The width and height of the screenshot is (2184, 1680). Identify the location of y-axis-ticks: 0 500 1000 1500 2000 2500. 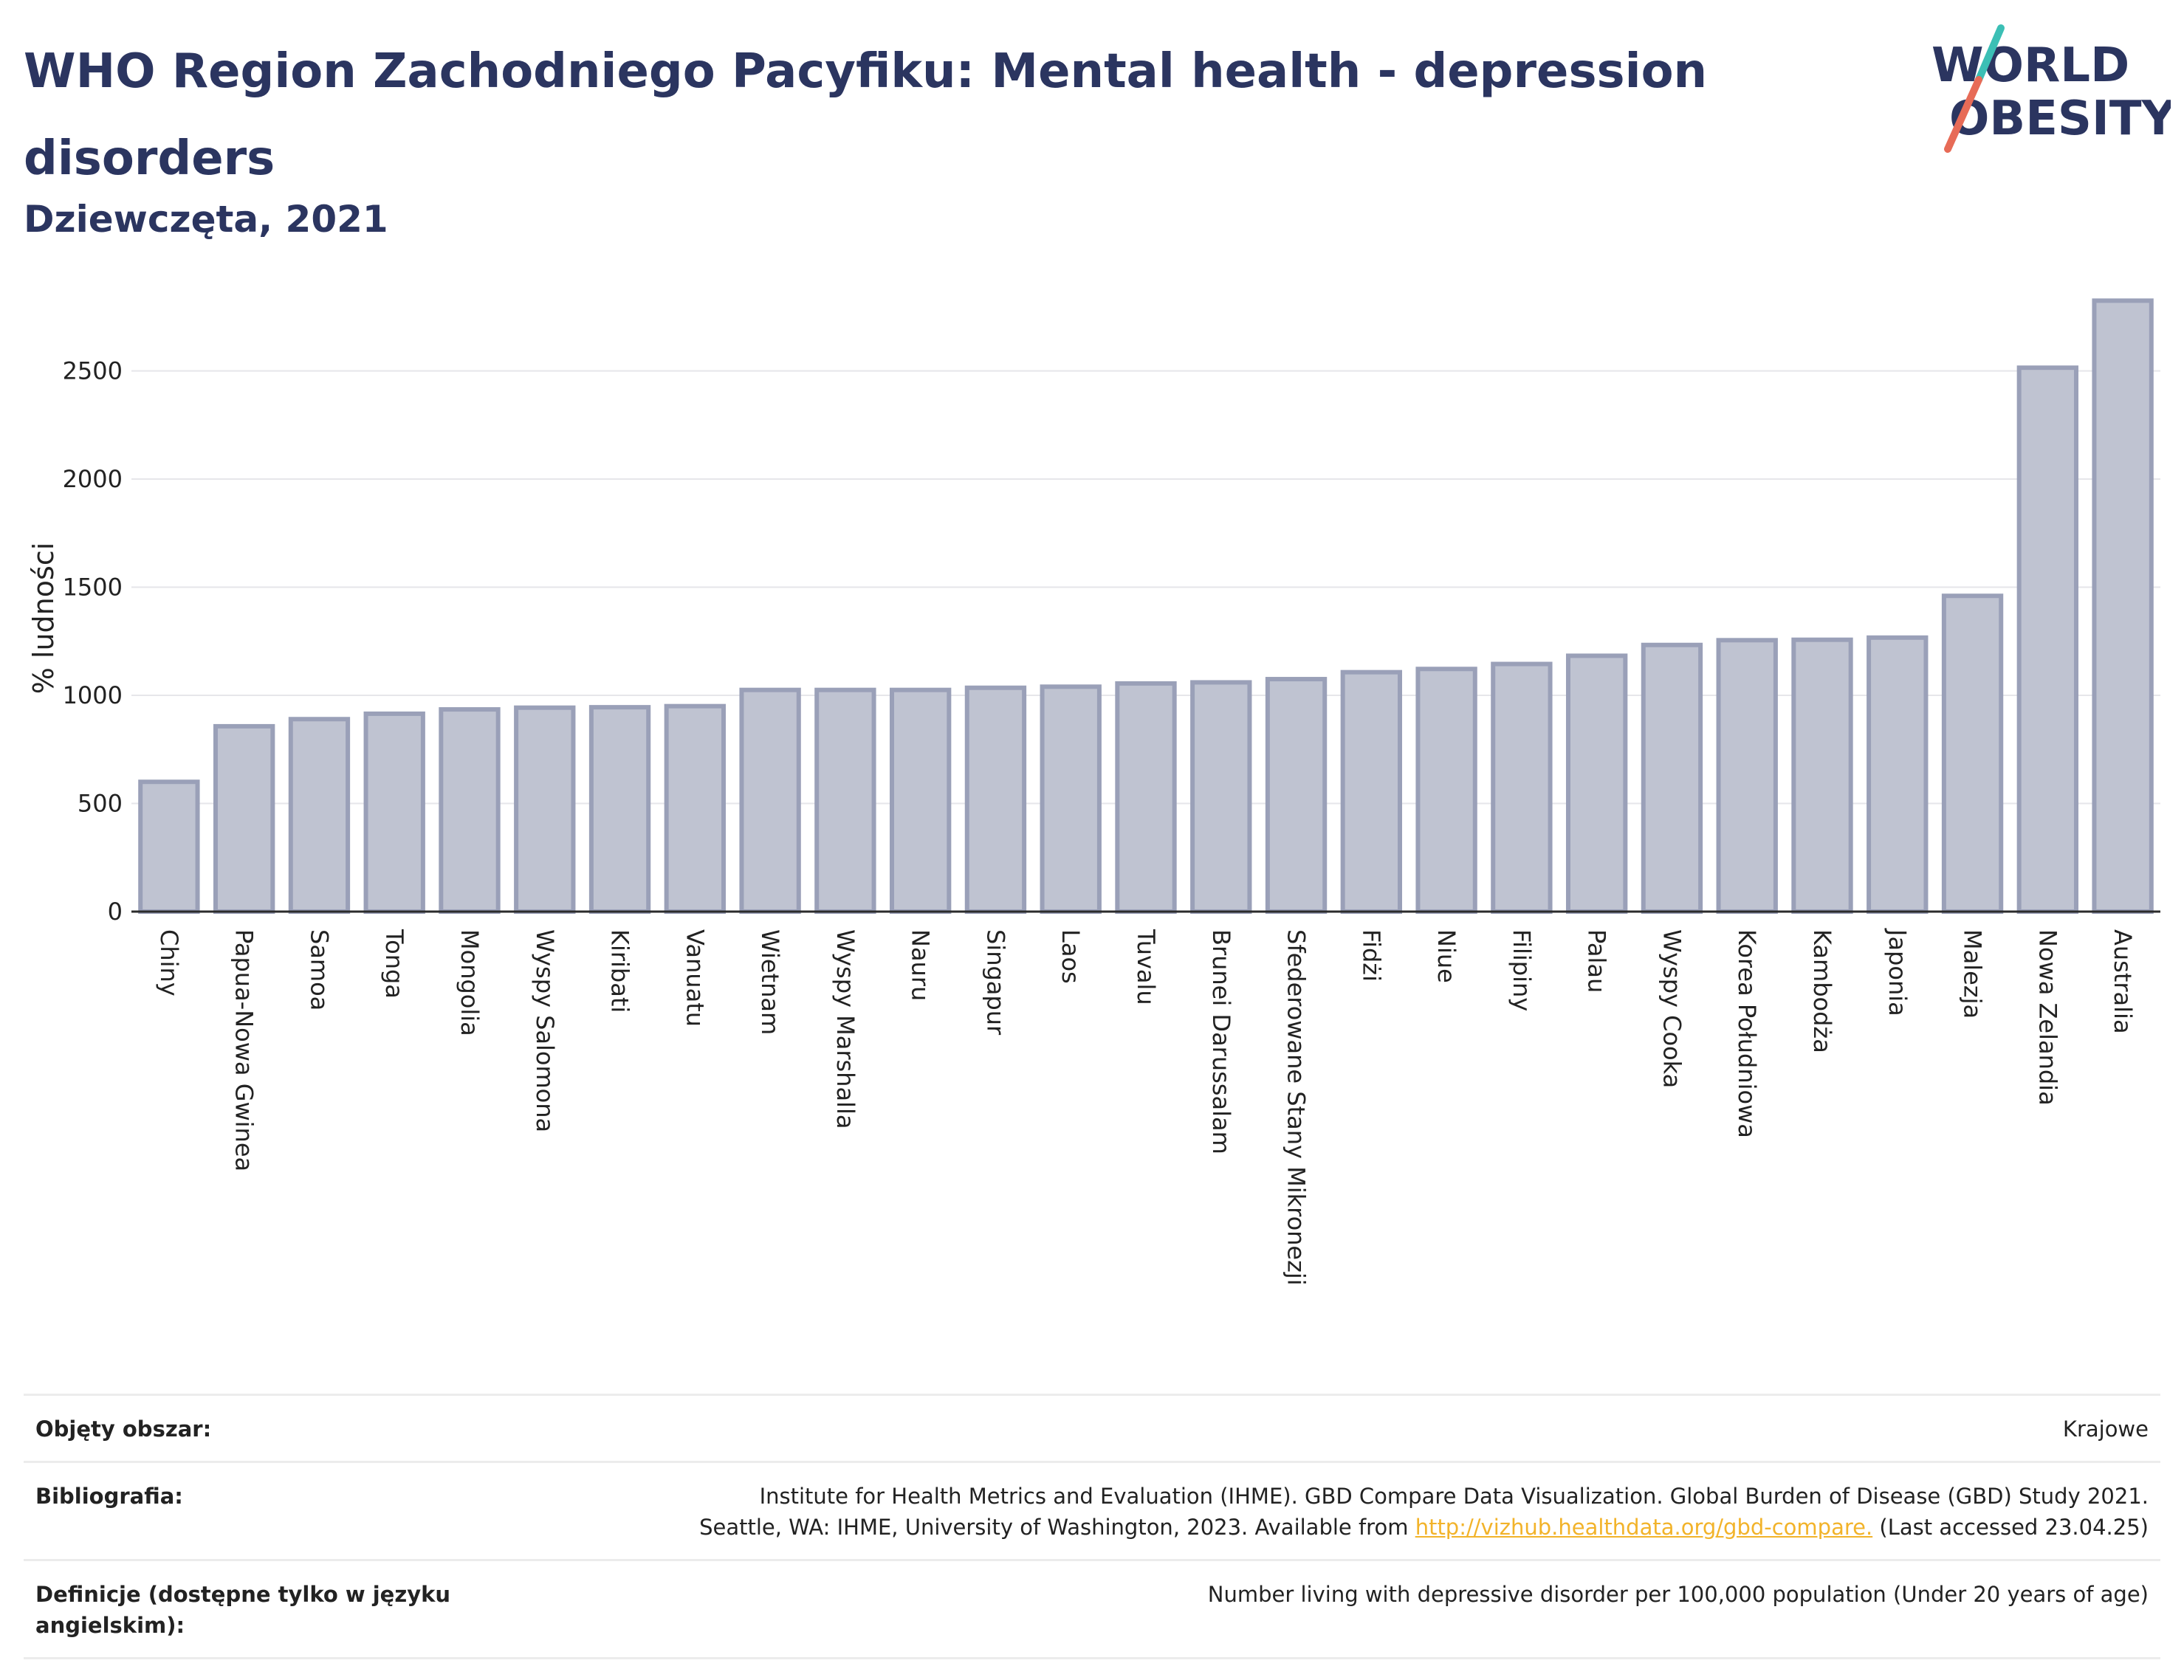
(93, 642).